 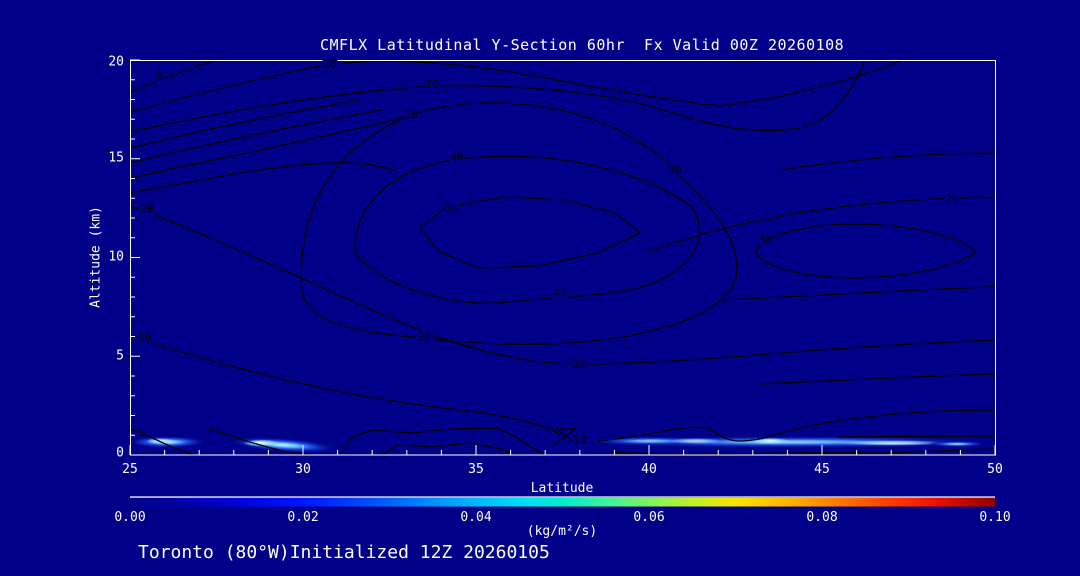 What do you see at coordinates (116, 158) in the screenshot?
I see `y-tick-label: 15` at bounding box center [116, 158].